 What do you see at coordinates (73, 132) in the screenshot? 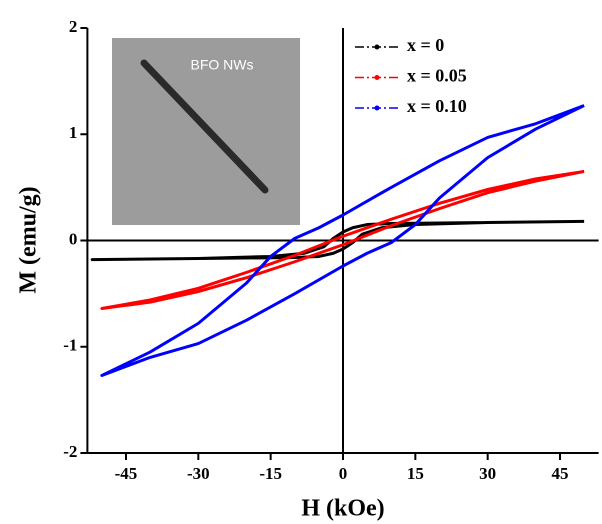
I see `y-tick-label: 1` at bounding box center [73, 132].